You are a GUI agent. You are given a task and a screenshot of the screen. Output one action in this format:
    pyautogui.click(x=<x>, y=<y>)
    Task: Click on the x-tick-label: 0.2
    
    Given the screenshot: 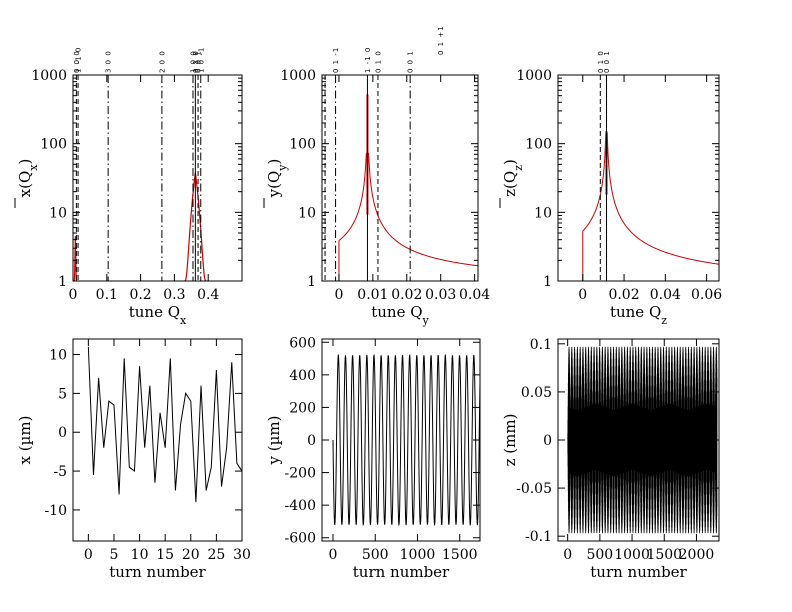 What is the action you would take?
    pyautogui.click(x=140, y=295)
    